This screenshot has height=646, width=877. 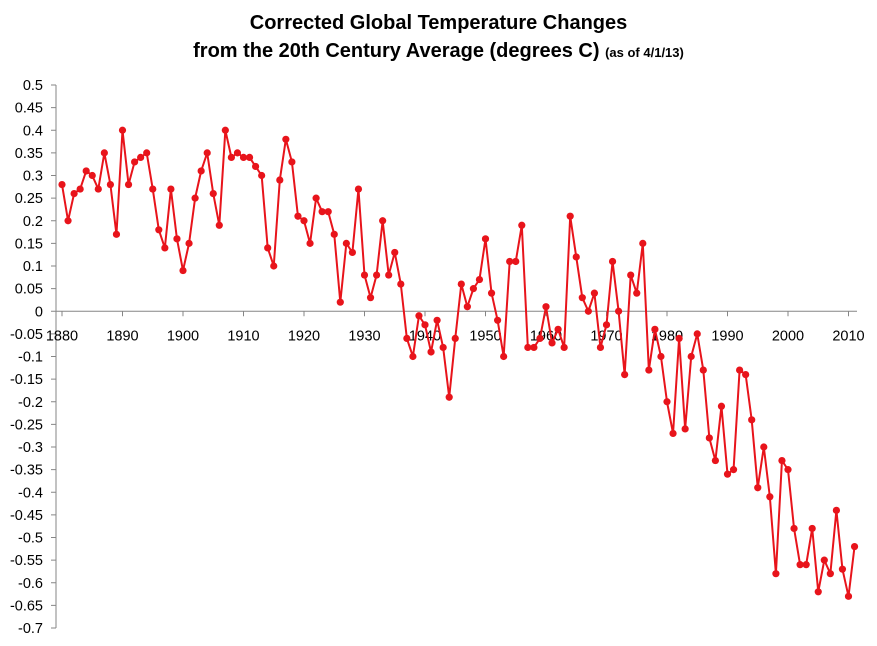 I want to click on x-tick-label: 1890, so click(x=122, y=336).